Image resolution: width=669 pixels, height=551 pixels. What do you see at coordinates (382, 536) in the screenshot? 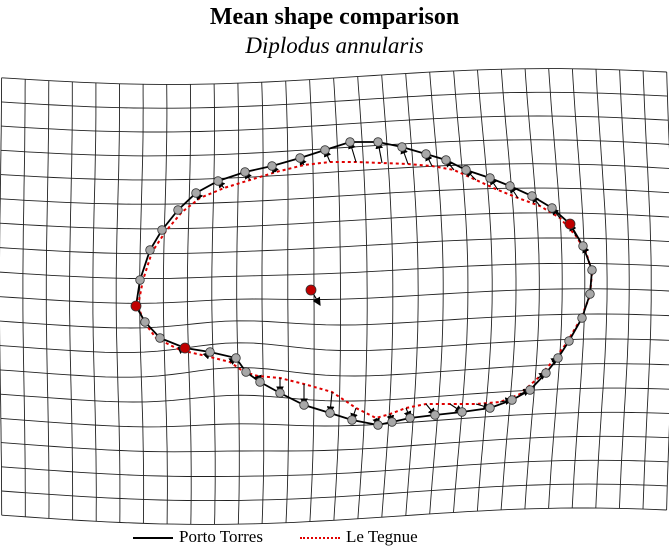
I see `legend-label: Le Tegnue` at bounding box center [382, 536].